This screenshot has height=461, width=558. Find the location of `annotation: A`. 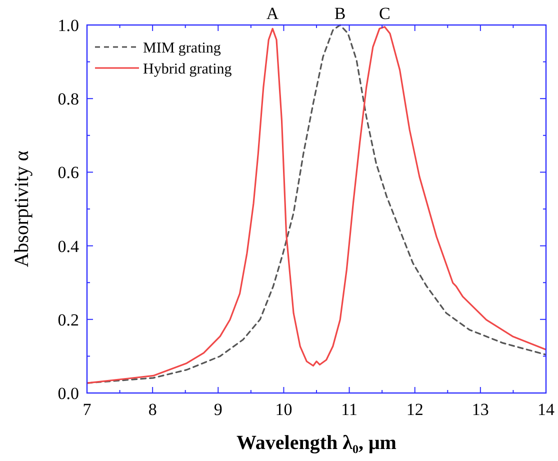

annotation: A is located at coordinates (273, 13).